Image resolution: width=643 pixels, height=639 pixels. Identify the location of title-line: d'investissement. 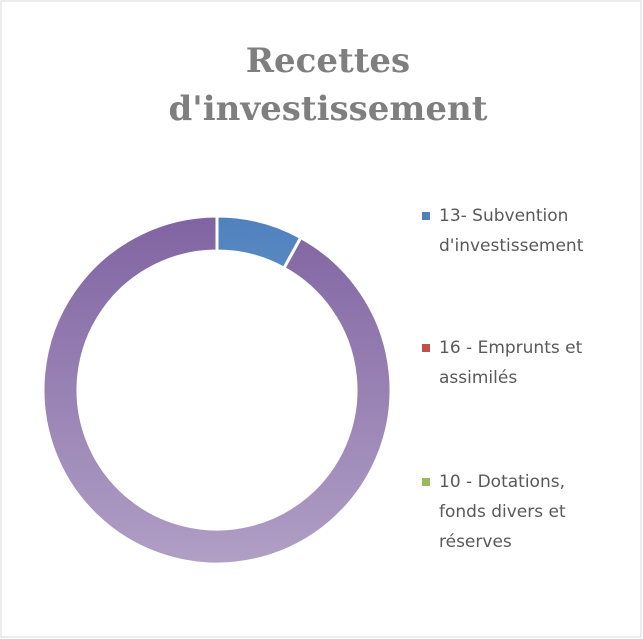
(328, 109).